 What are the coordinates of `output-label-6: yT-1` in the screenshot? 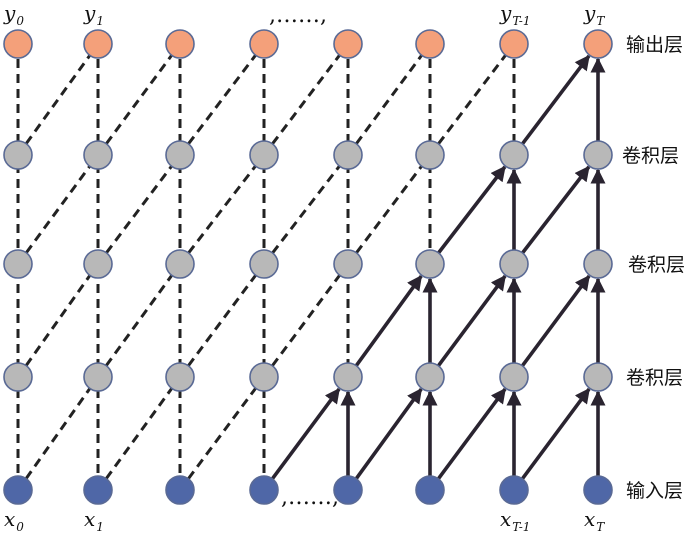 It's located at (514, 14).